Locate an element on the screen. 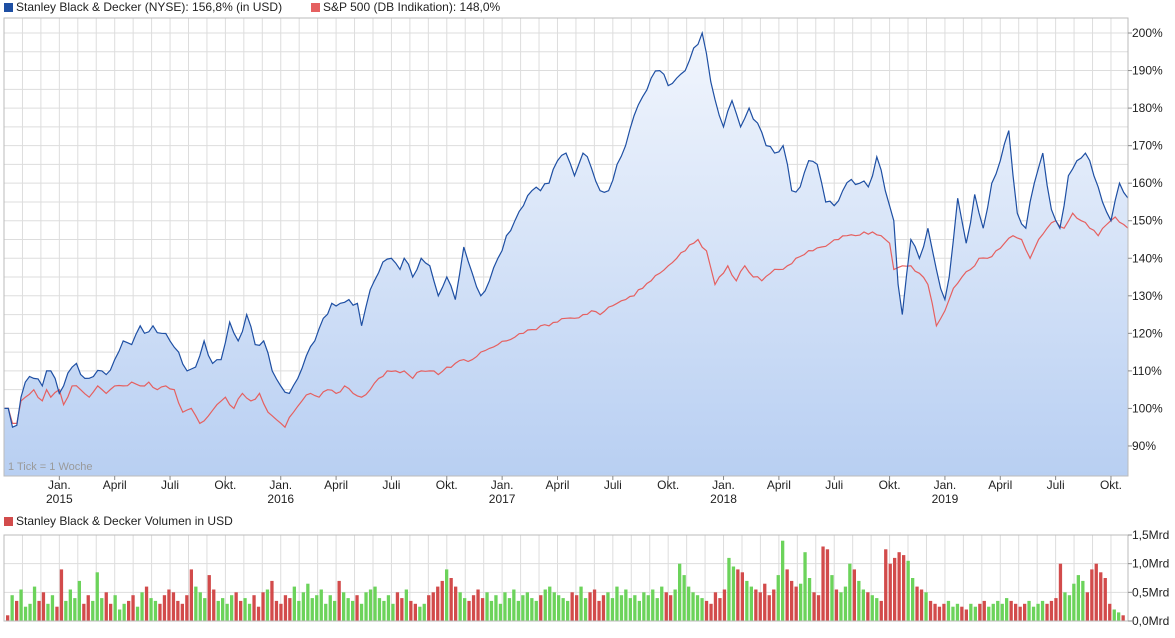 This screenshot has height=638, width=1175. legend-swatch-index is located at coordinates (315, 7).